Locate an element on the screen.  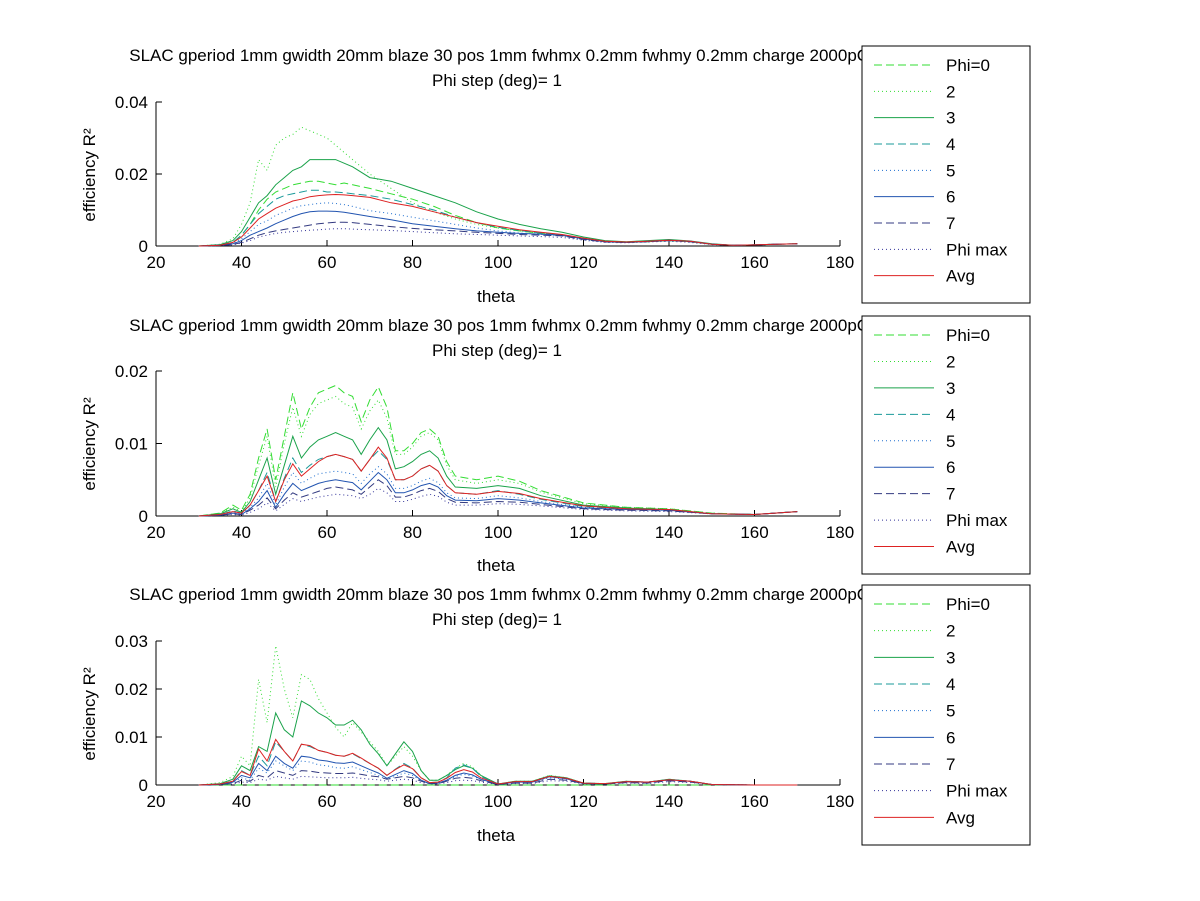
panel-2-xlabel: theta is located at coordinates (496, 565).